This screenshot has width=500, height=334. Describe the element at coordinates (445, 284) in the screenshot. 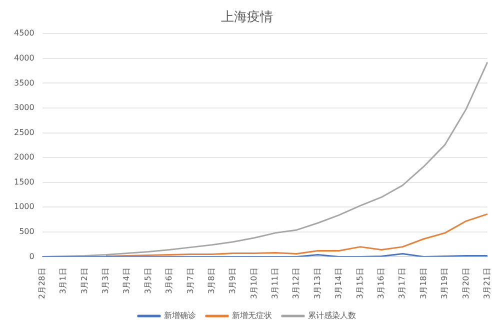

I see `x-tick-label: 3月19日` at that location.